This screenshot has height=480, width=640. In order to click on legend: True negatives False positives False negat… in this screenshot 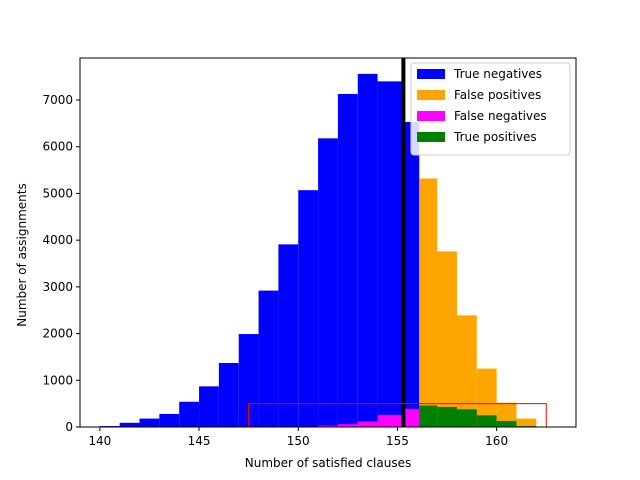, I will do `click(490, 109)`.